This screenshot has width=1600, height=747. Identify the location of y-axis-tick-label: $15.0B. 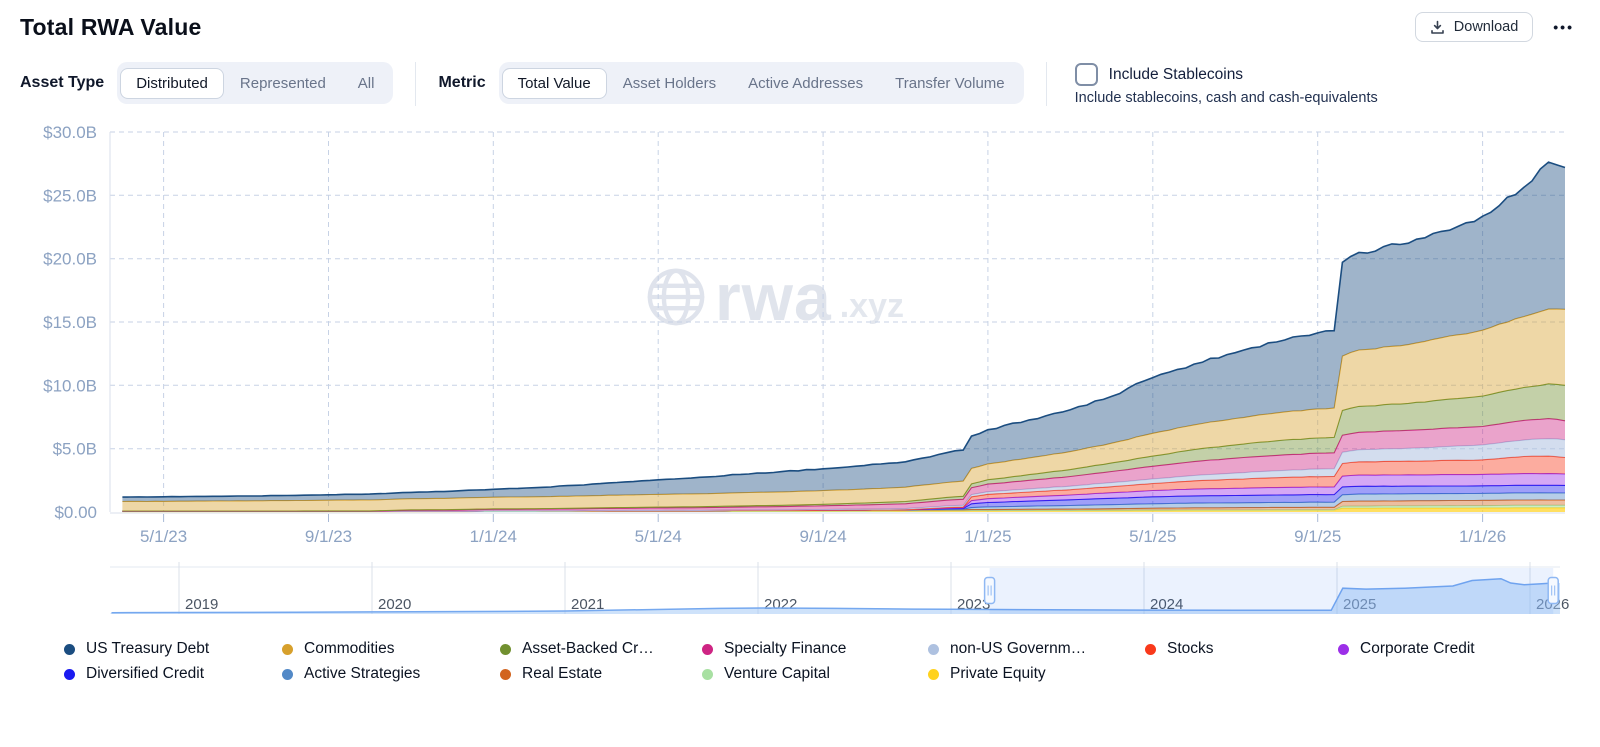
(70, 322).